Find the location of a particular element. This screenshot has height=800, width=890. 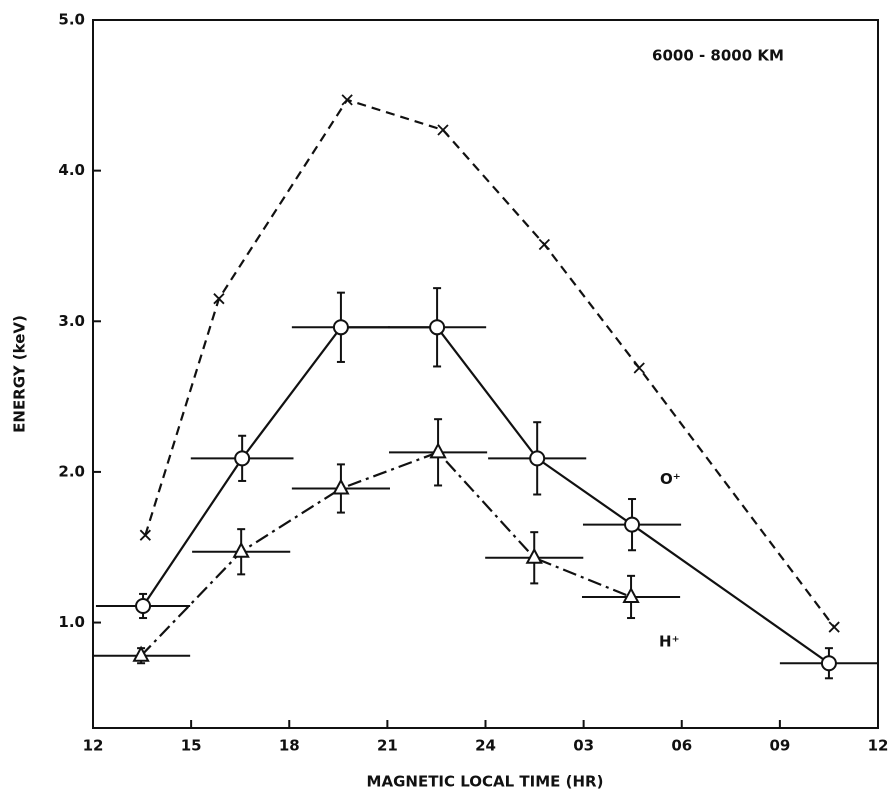

y-tick-label: 1.0 is located at coordinates (71, 622).